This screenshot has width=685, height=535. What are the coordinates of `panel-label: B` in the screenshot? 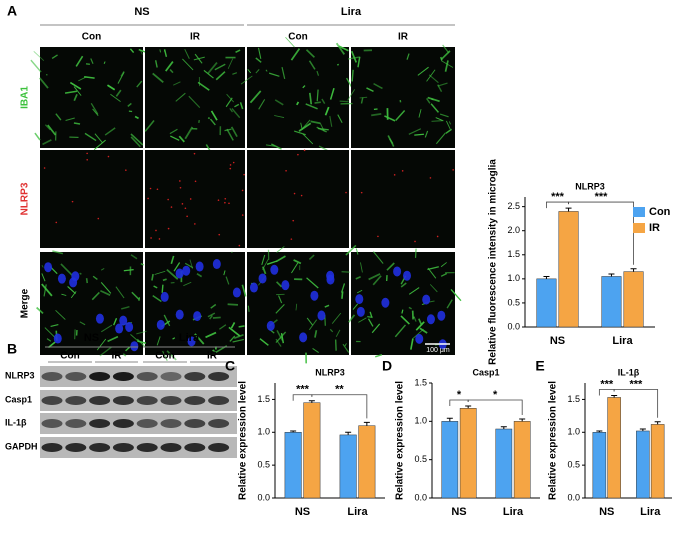 It's located at (12, 349).